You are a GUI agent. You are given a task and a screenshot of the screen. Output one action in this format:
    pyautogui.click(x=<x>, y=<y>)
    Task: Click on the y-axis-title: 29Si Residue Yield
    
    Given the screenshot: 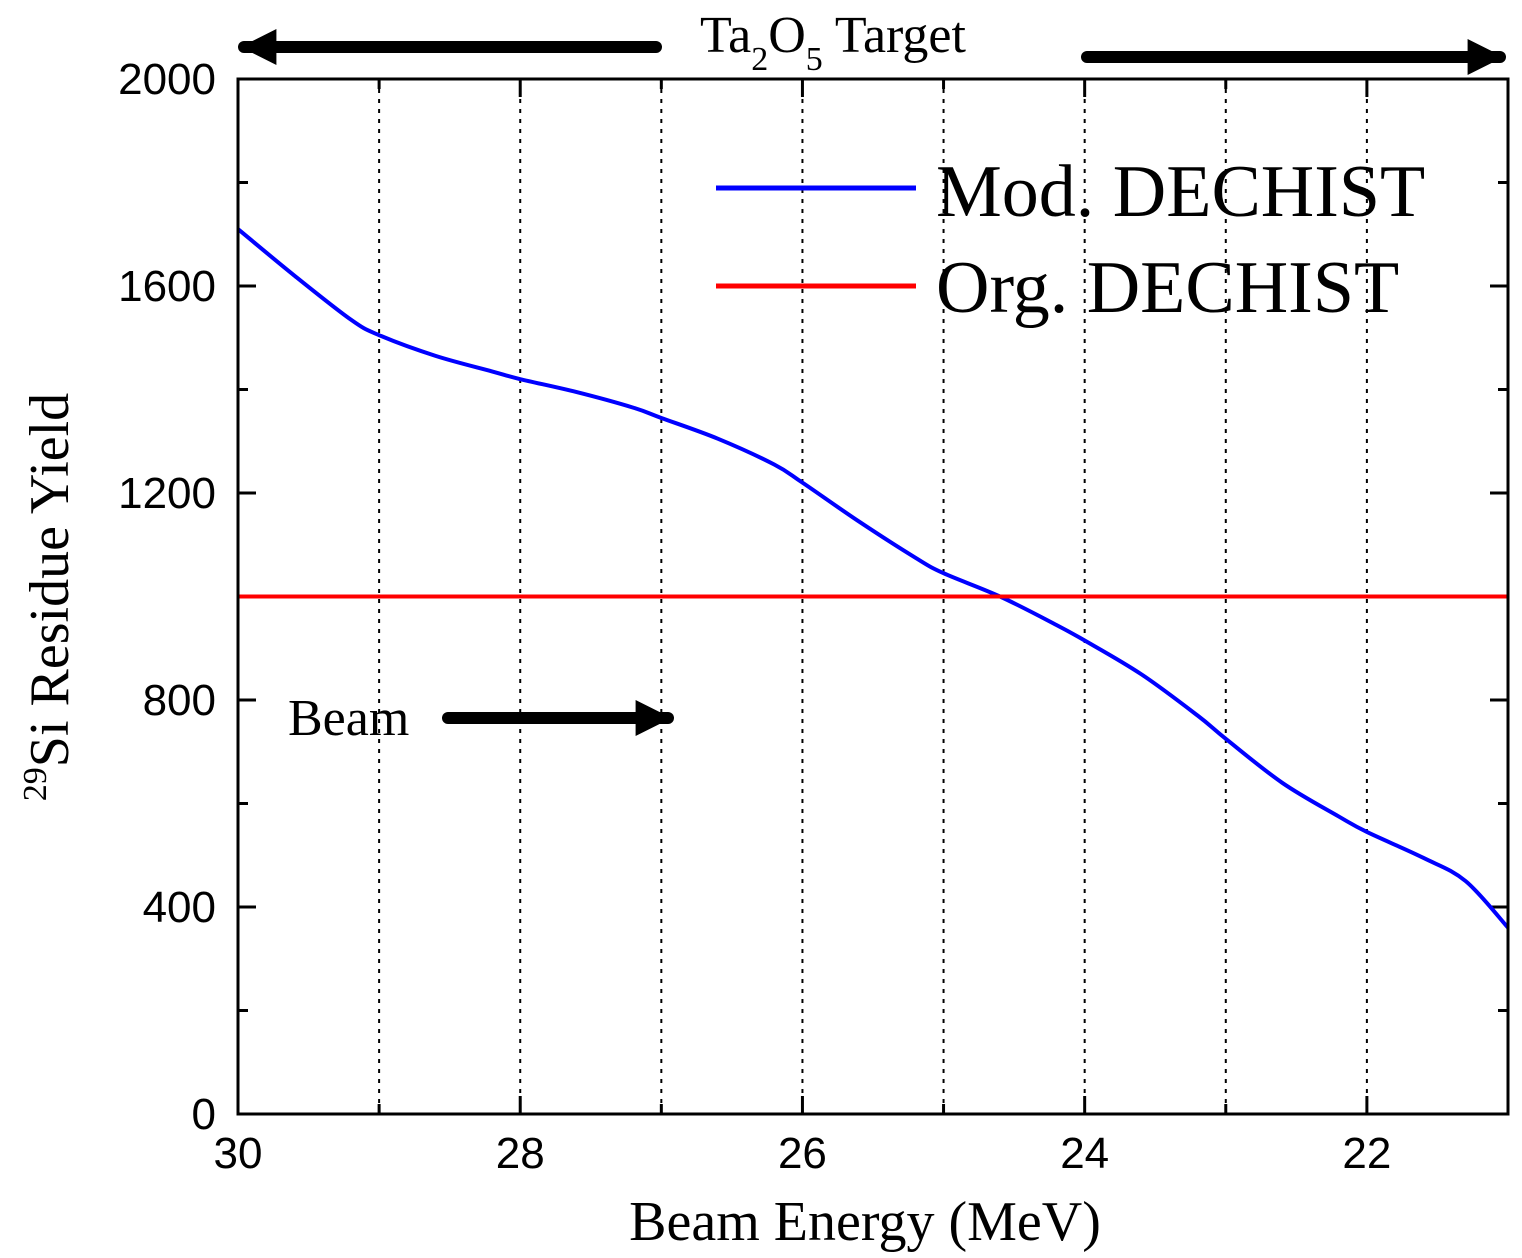 What is the action you would take?
    pyautogui.click(x=49, y=597)
    